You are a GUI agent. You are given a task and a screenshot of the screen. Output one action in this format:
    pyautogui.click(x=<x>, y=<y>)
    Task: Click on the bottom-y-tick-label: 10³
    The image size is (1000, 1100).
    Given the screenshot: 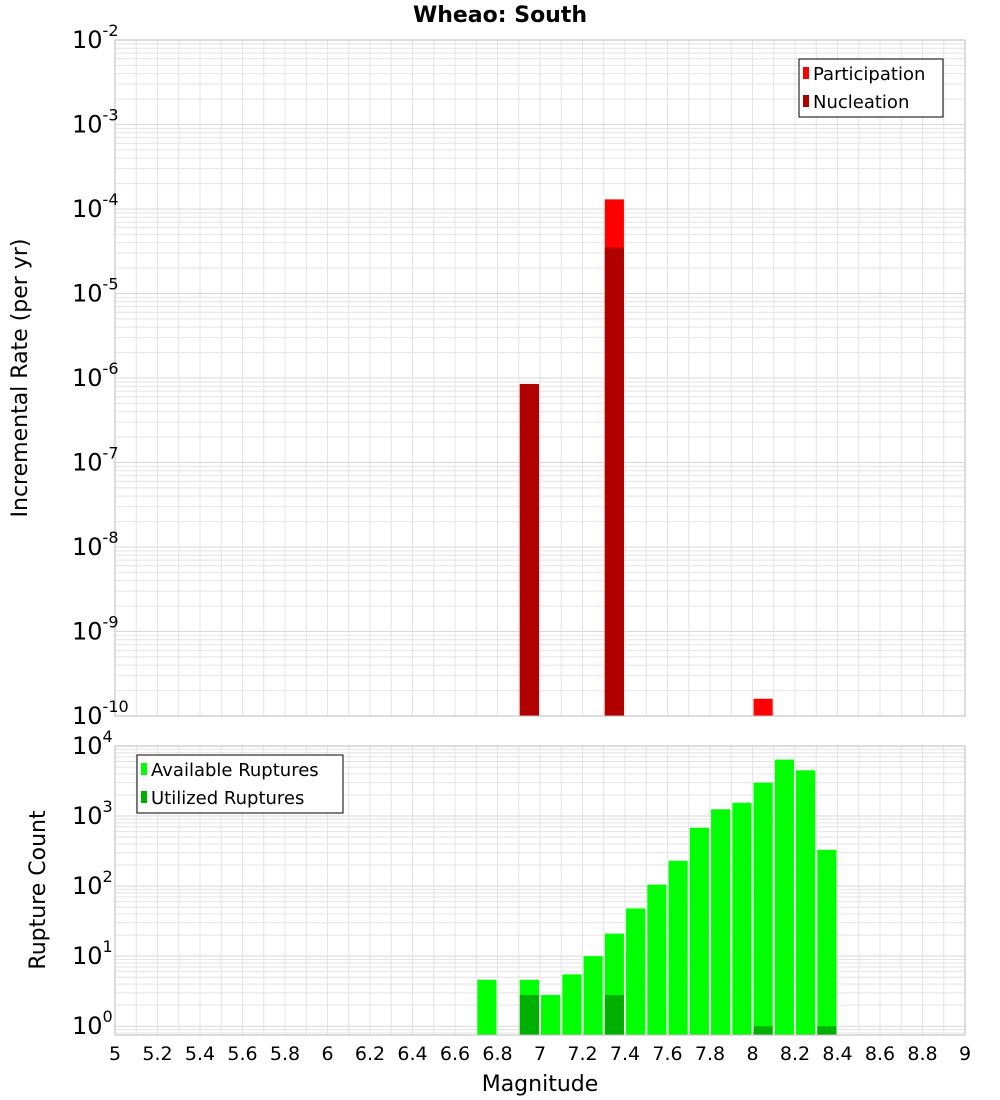 What is the action you would take?
    pyautogui.click(x=92, y=813)
    